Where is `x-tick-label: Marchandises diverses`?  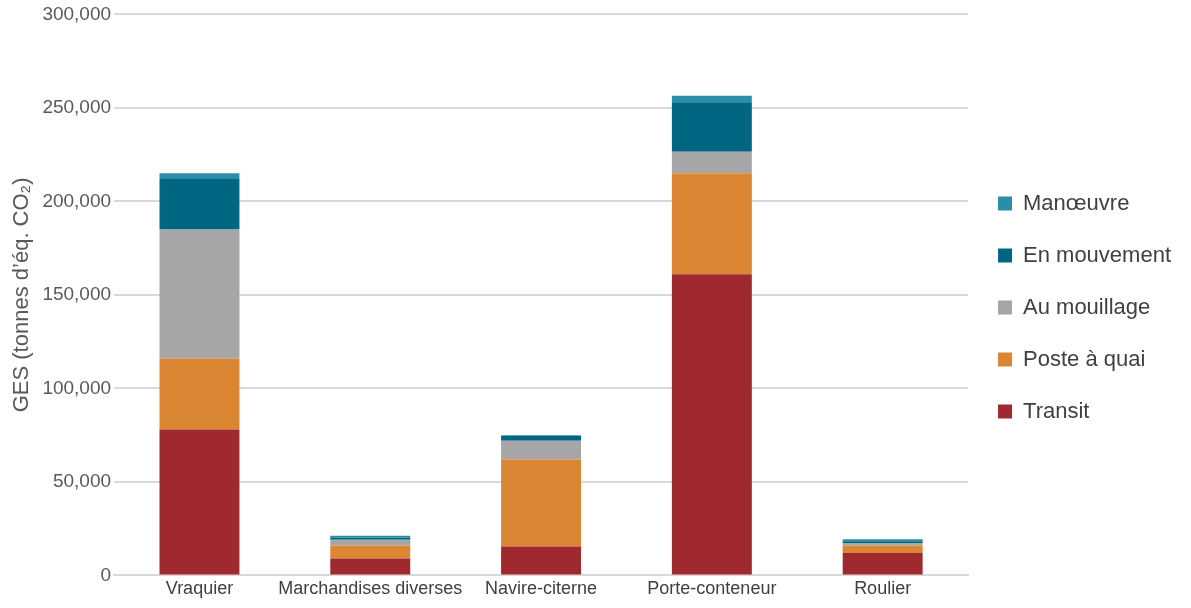
x-tick-label: Marchandises diverses is located at coordinates (370, 588).